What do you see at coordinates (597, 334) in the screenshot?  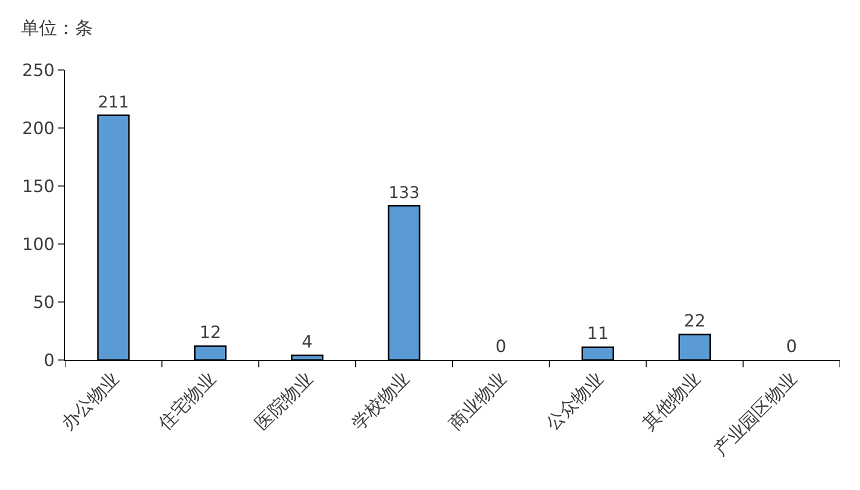 I see `data-label: 11` at bounding box center [597, 334].